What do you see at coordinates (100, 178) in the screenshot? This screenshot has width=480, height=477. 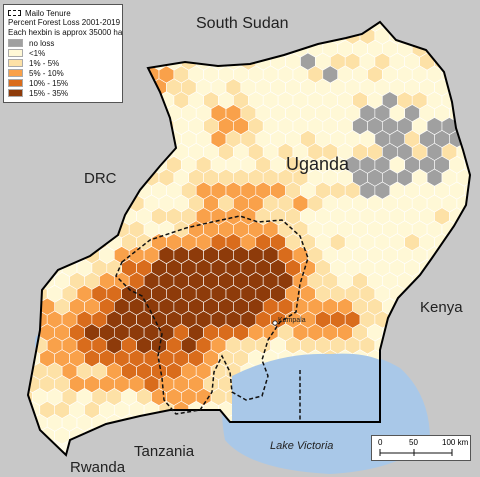 I see `drc-label: DRC` at bounding box center [100, 178].